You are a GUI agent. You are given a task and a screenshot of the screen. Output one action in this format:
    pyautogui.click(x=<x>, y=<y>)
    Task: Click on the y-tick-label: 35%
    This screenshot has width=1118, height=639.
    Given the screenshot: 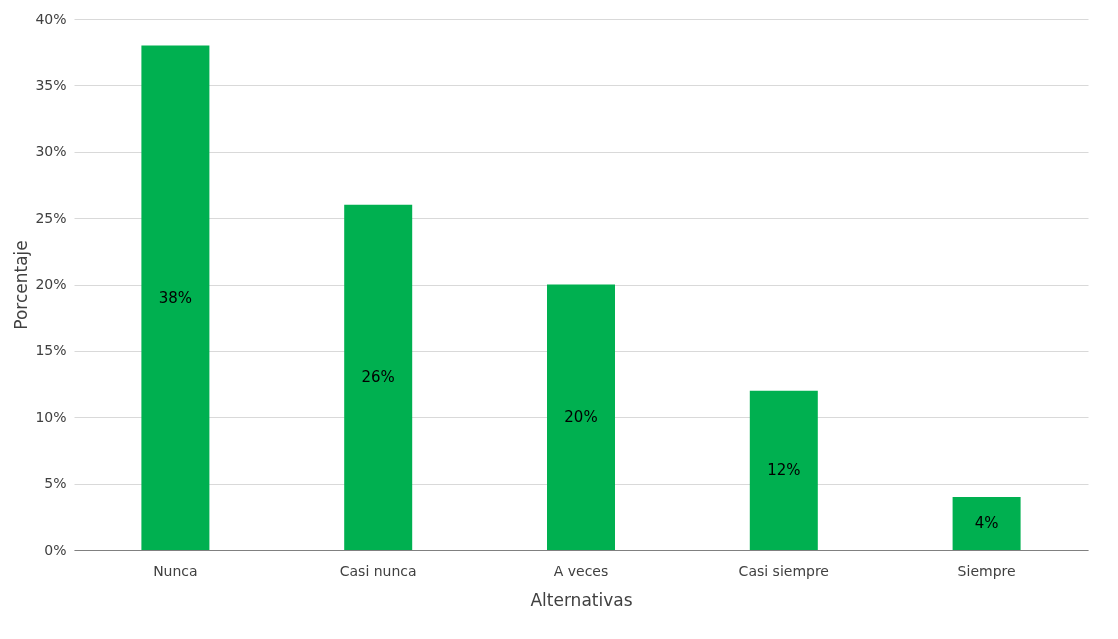 What is the action you would take?
    pyautogui.click(x=51, y=84)
    